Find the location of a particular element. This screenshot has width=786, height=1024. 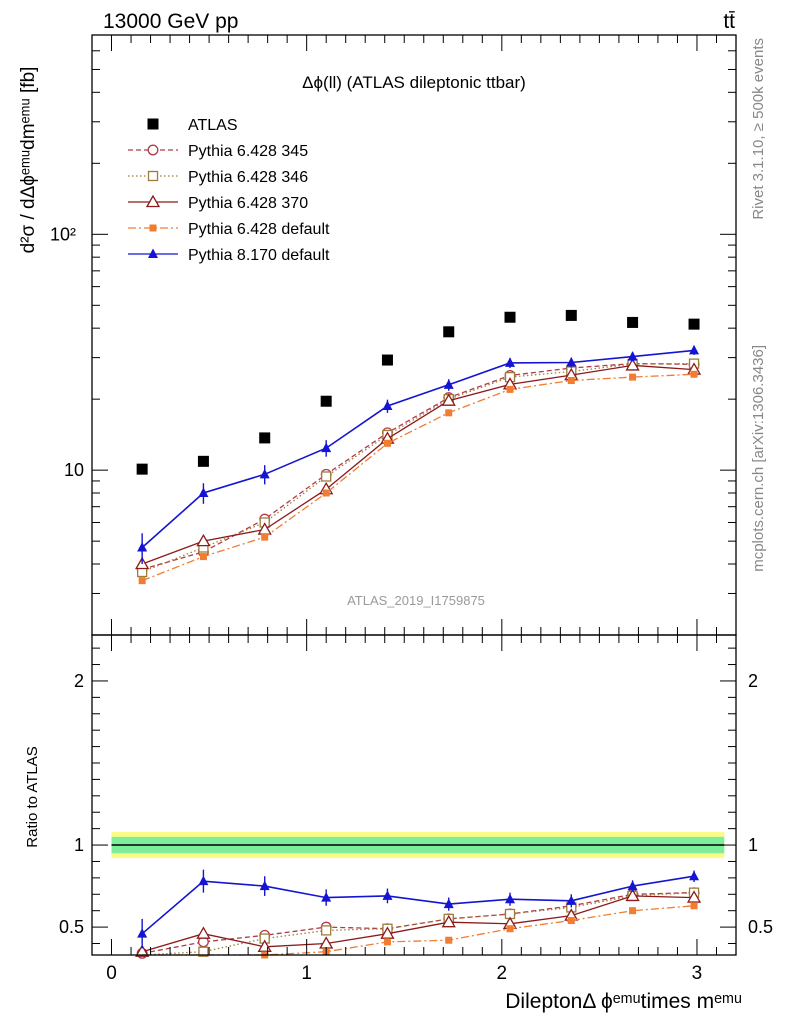

ratio-line-p346 is located at coordinates (418, 923).